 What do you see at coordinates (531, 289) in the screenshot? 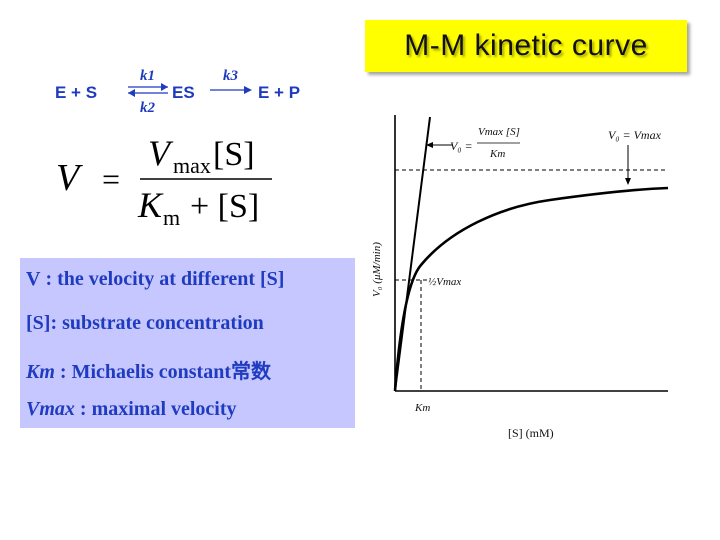
I see `michaelis-menten-curve` at bounding box center [531, 289].